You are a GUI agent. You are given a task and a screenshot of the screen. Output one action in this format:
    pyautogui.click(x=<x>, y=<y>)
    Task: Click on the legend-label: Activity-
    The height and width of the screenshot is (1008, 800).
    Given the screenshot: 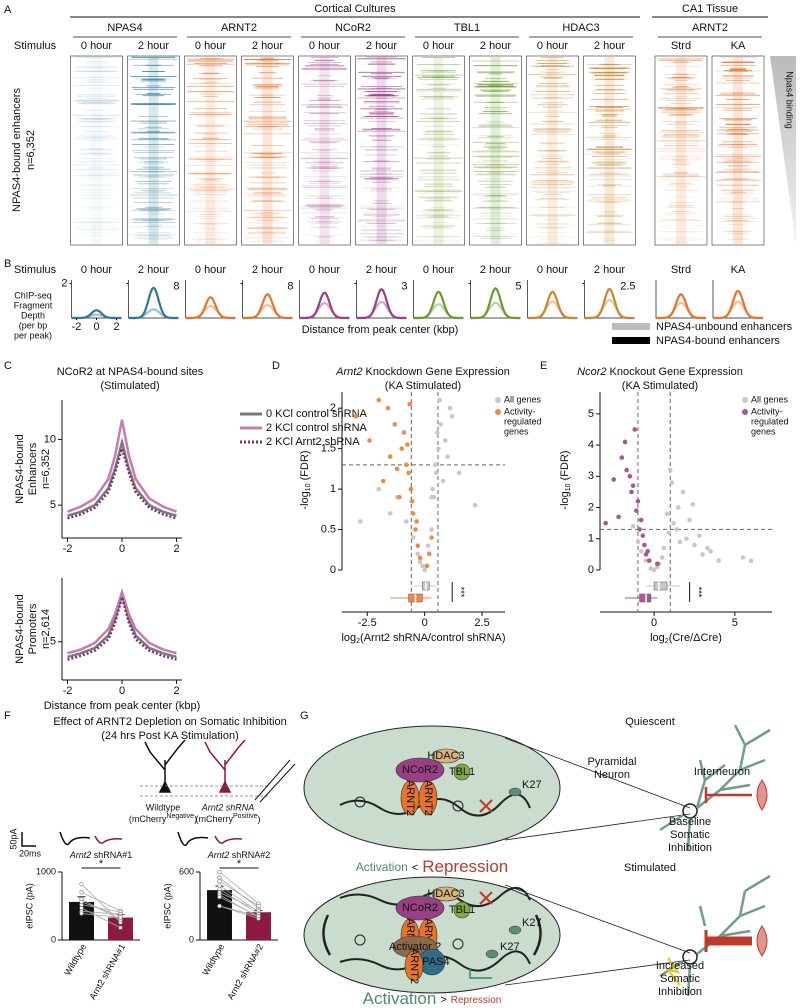 What is the action you would take?
    pyautogui.click(x=520, y=411)
    